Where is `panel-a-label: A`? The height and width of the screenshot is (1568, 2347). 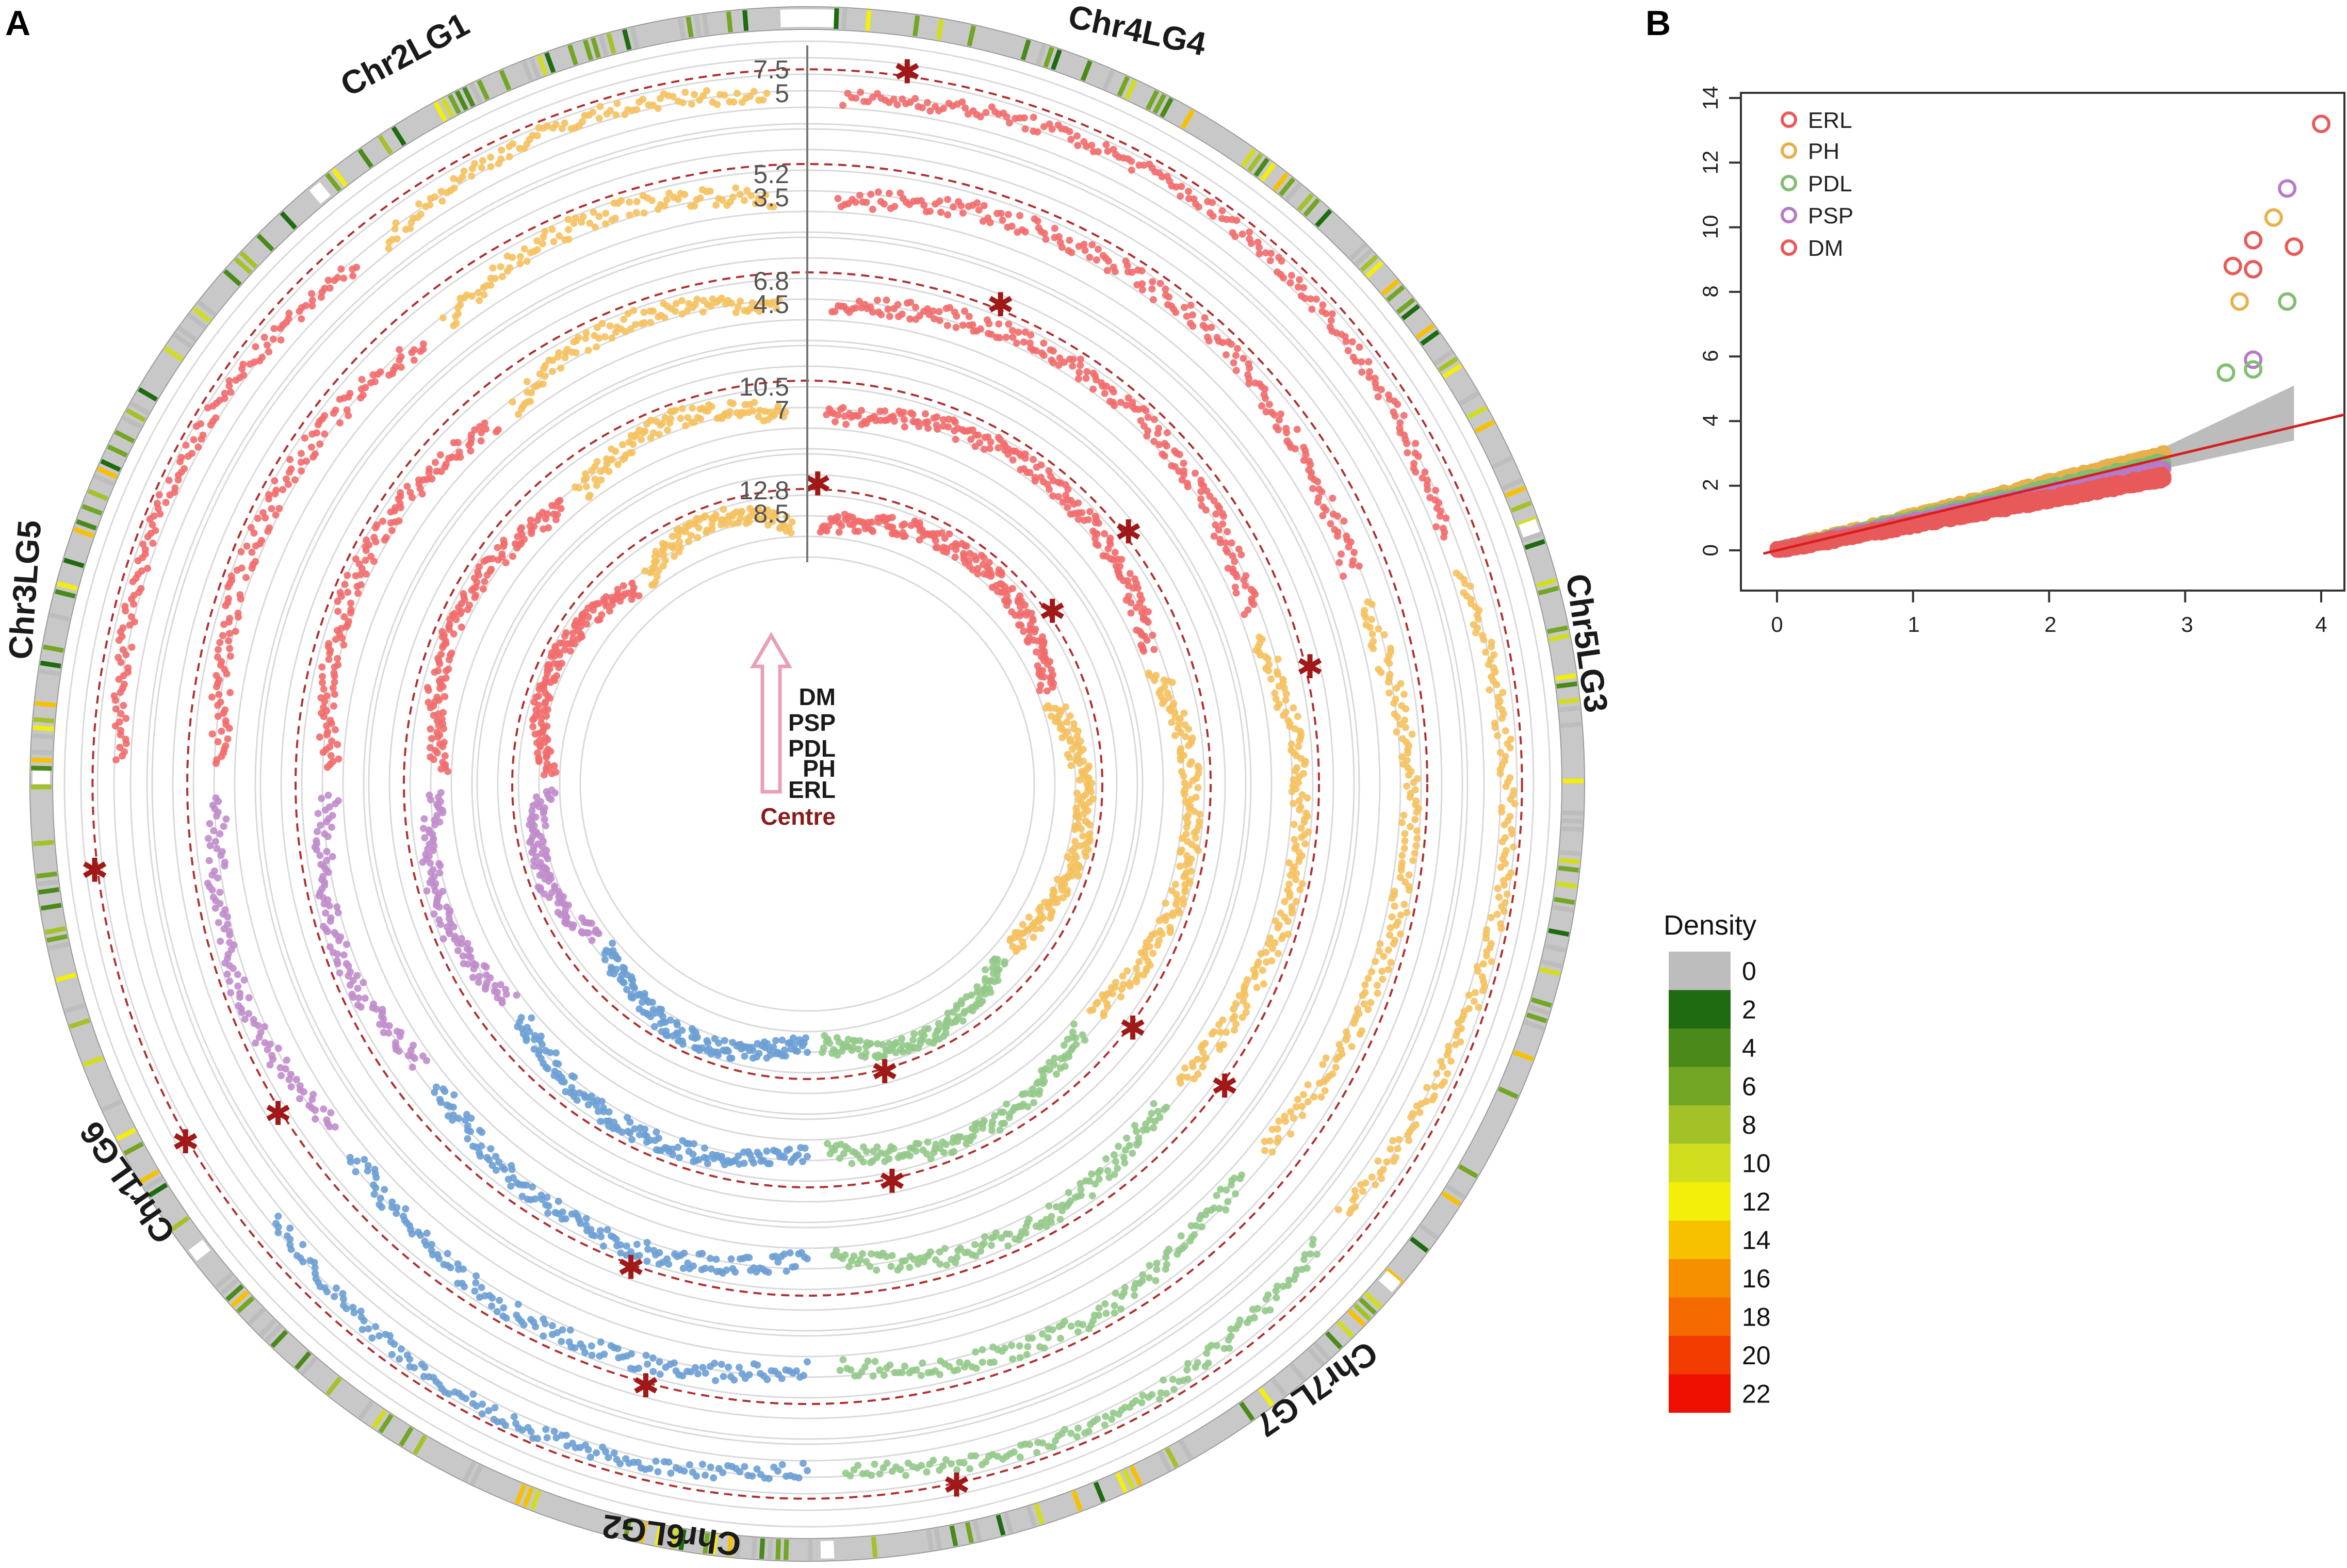
panel-a-label: A is located at coordinates (17, 24).